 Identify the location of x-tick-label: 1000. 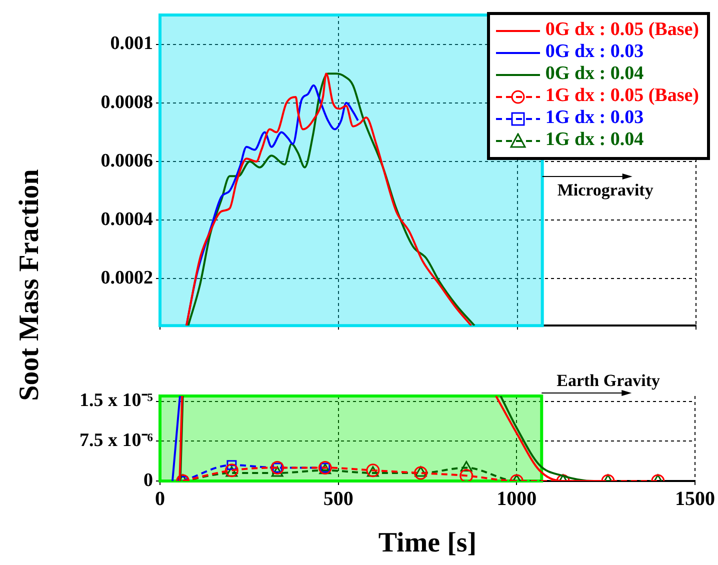
(516, 499).